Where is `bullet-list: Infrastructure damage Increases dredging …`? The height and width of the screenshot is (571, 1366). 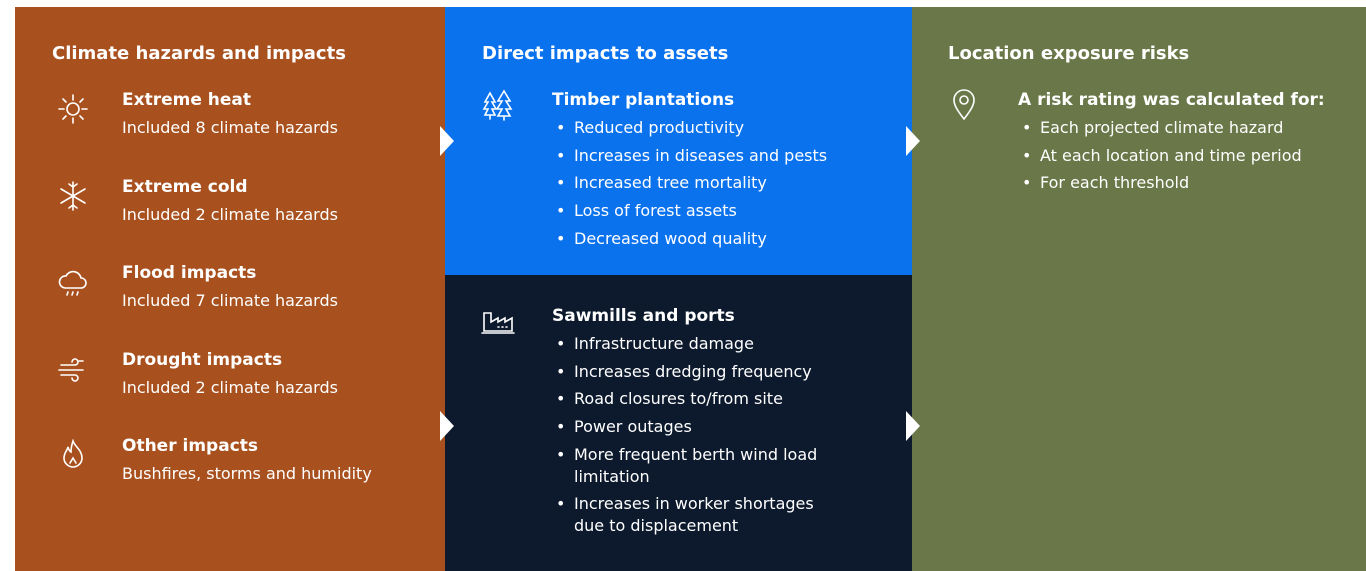 bullet-list: Infrastructure damage Increases dredging … is located at coordinates (698, 438).